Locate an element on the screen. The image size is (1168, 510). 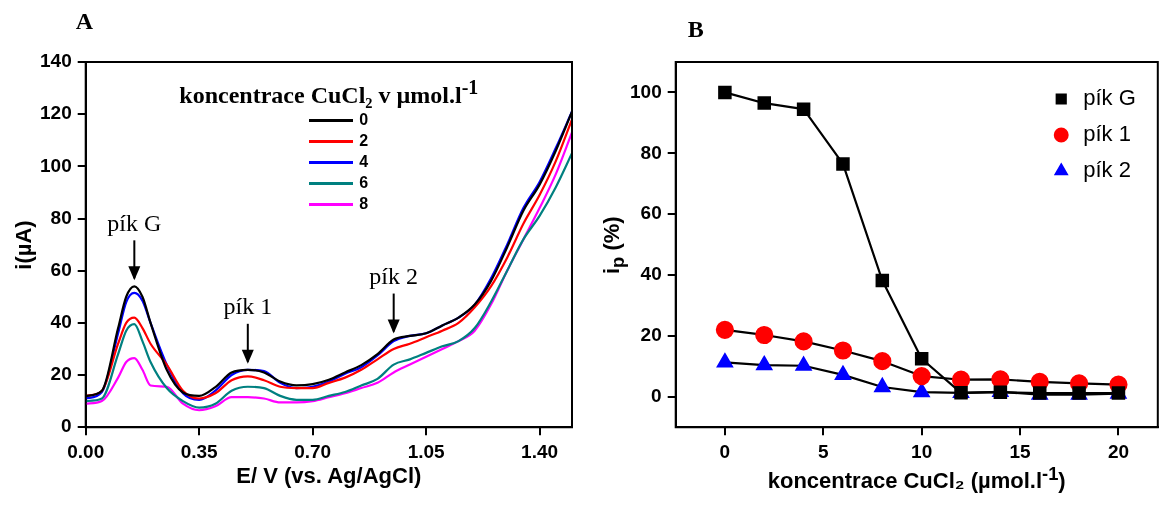
legend-title: koncentrace CuCl₂ v µmol.l$^{-1}$ is located at coordinates (329, 92).